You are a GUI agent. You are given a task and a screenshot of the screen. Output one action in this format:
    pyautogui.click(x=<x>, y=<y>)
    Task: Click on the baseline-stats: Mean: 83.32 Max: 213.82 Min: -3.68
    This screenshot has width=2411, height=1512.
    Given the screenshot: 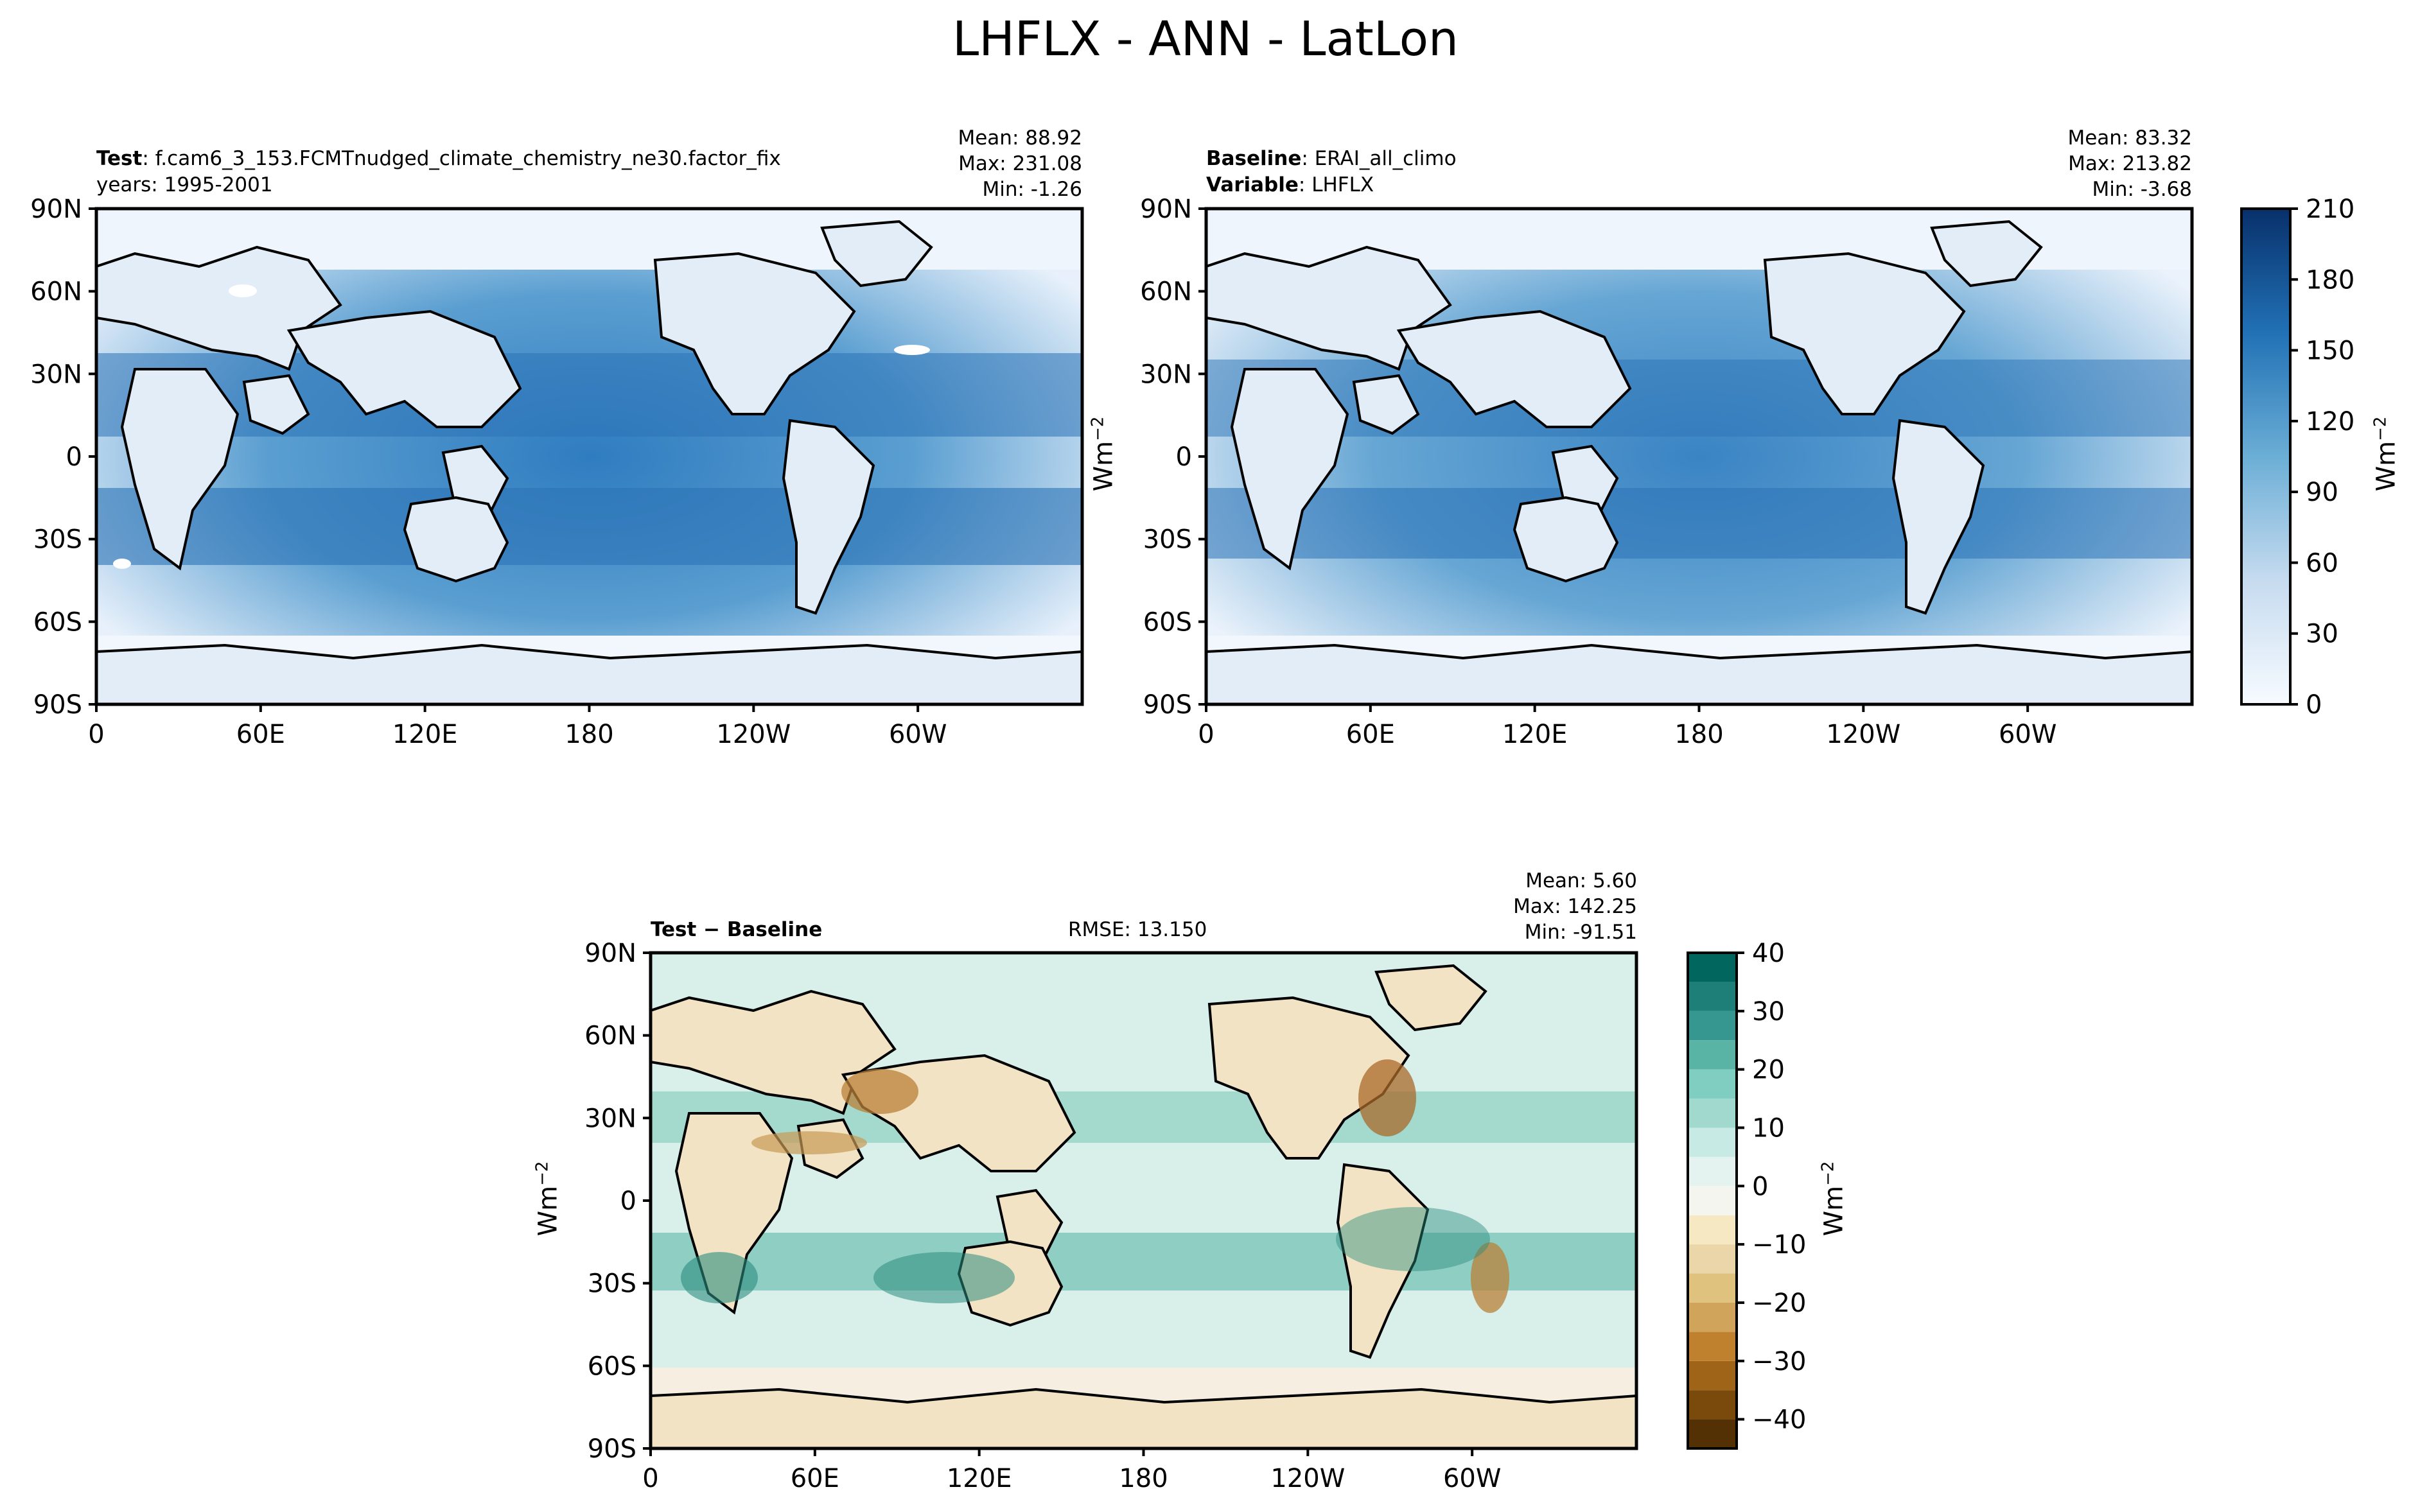 What is the action you would take?
    pyautogui.click(x=2129, y=163)
    